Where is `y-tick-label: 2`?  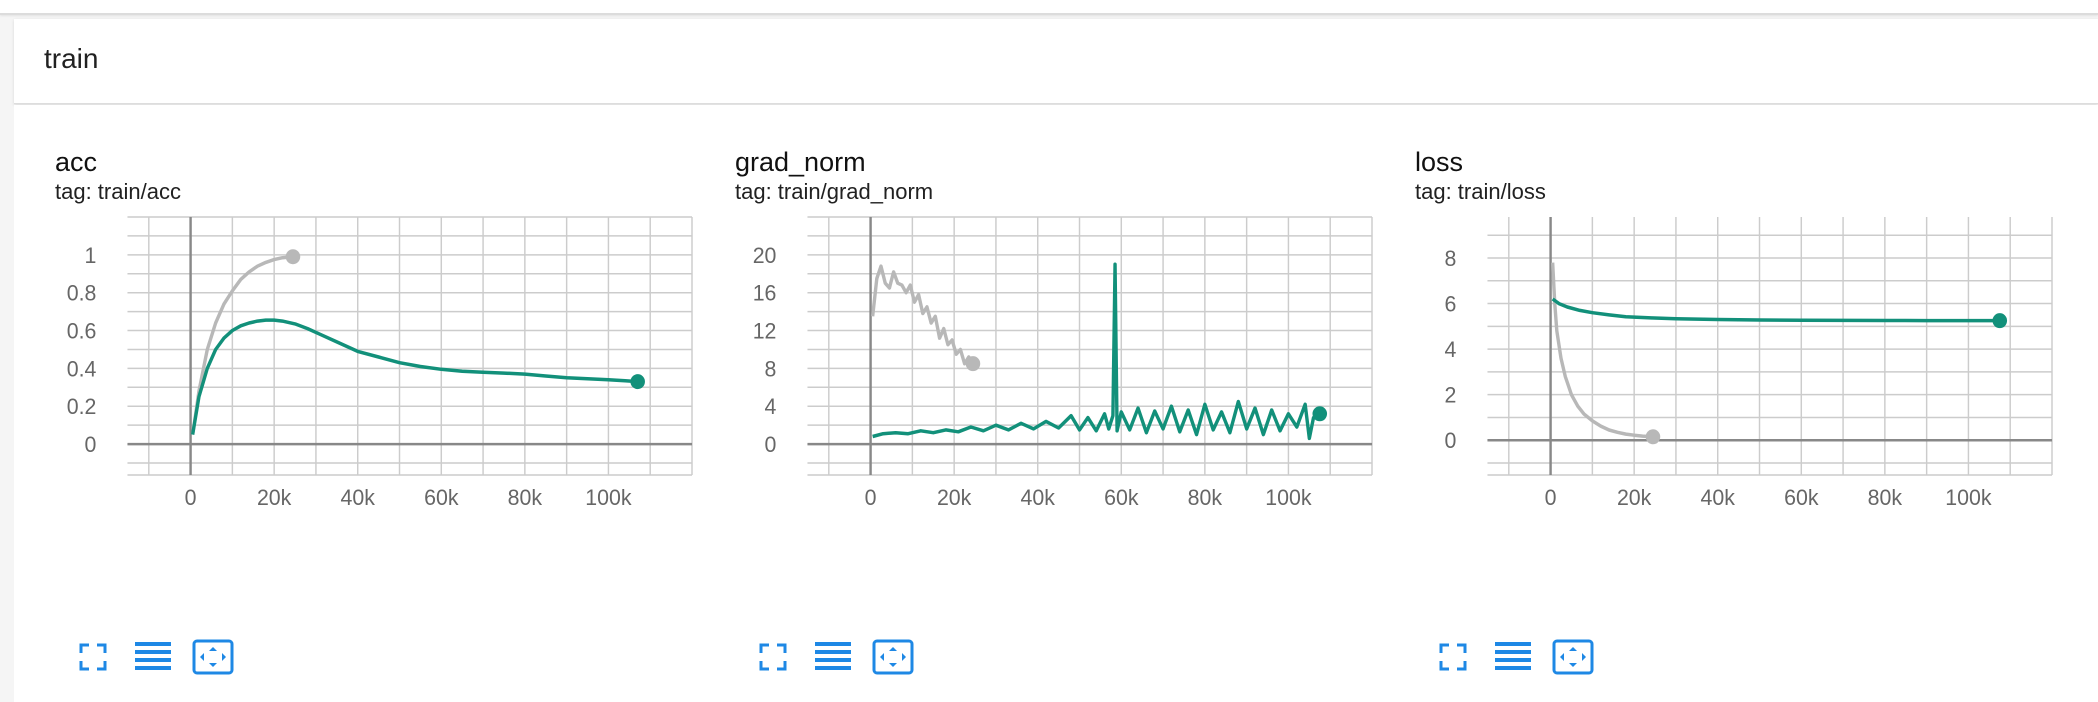 y-tick-label: 2 is located at coordinates (1451, 394).